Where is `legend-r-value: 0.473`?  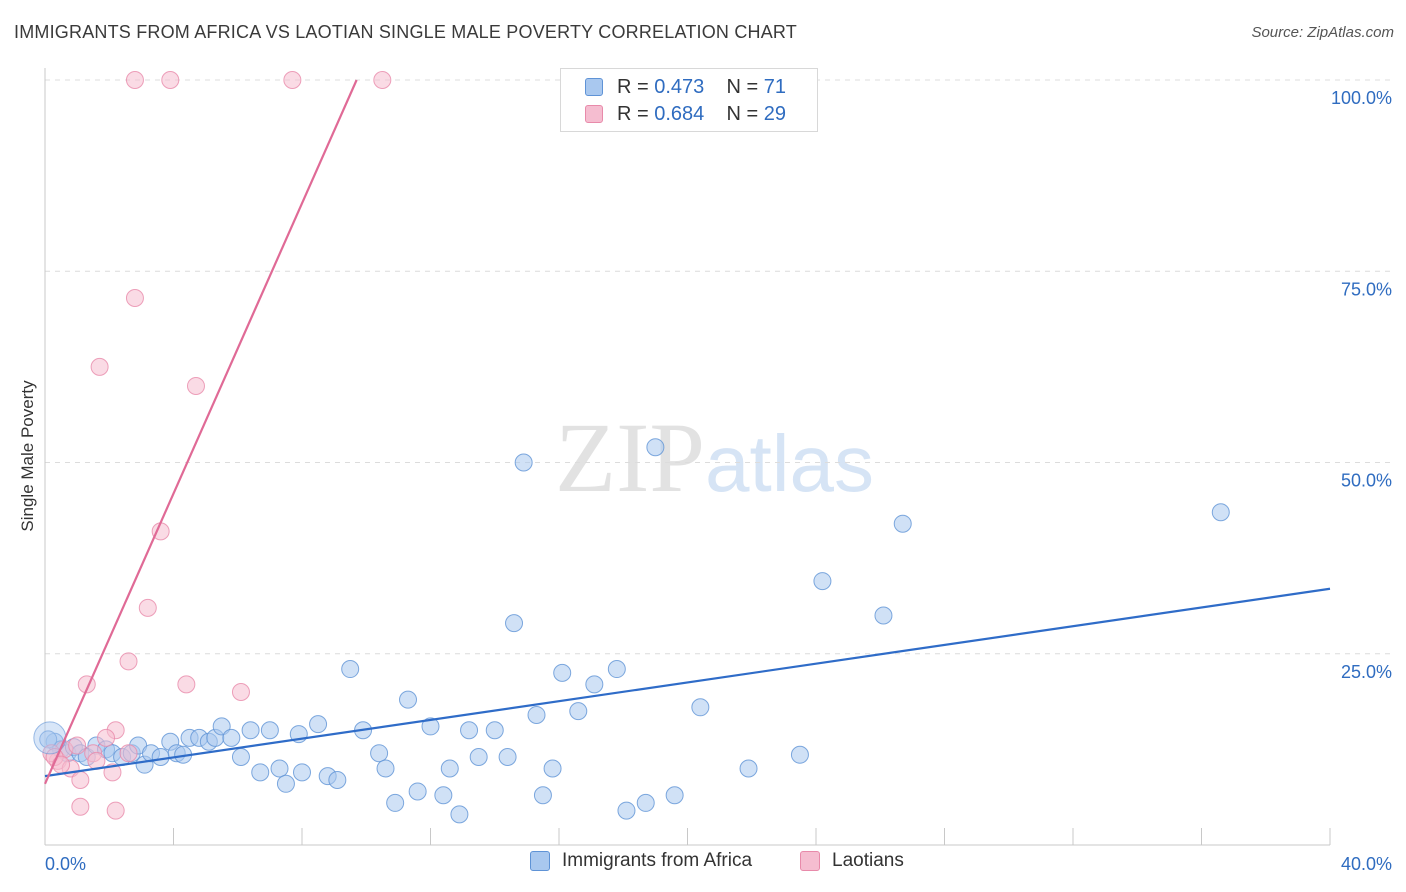 legend-r-value: 0.473 is located at coordinates (679, 86).